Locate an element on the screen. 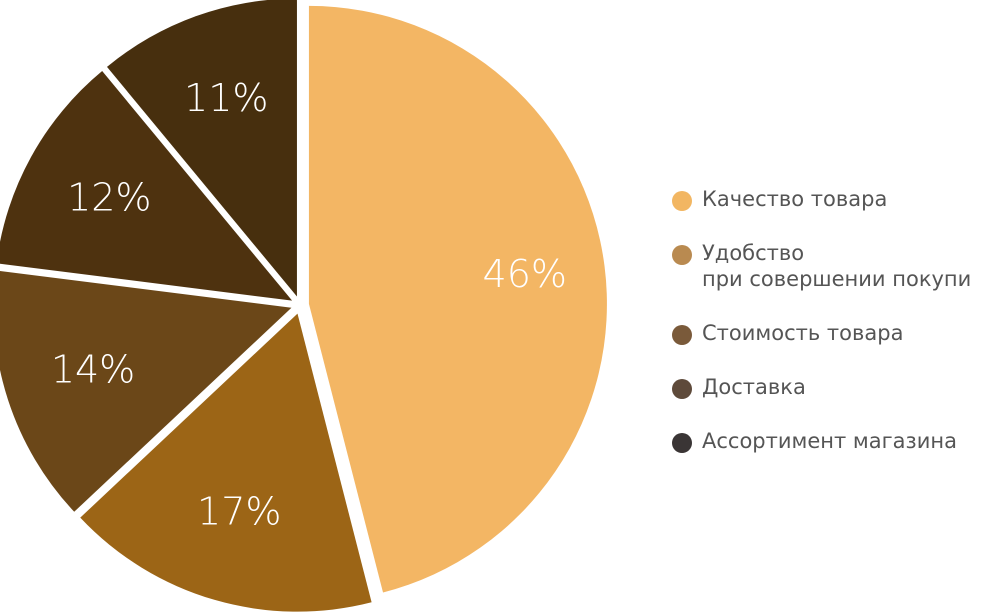 The height and width of the screenshot is (614, 995). legend-item: Стоимость товара is located at coordinates (821, 333).